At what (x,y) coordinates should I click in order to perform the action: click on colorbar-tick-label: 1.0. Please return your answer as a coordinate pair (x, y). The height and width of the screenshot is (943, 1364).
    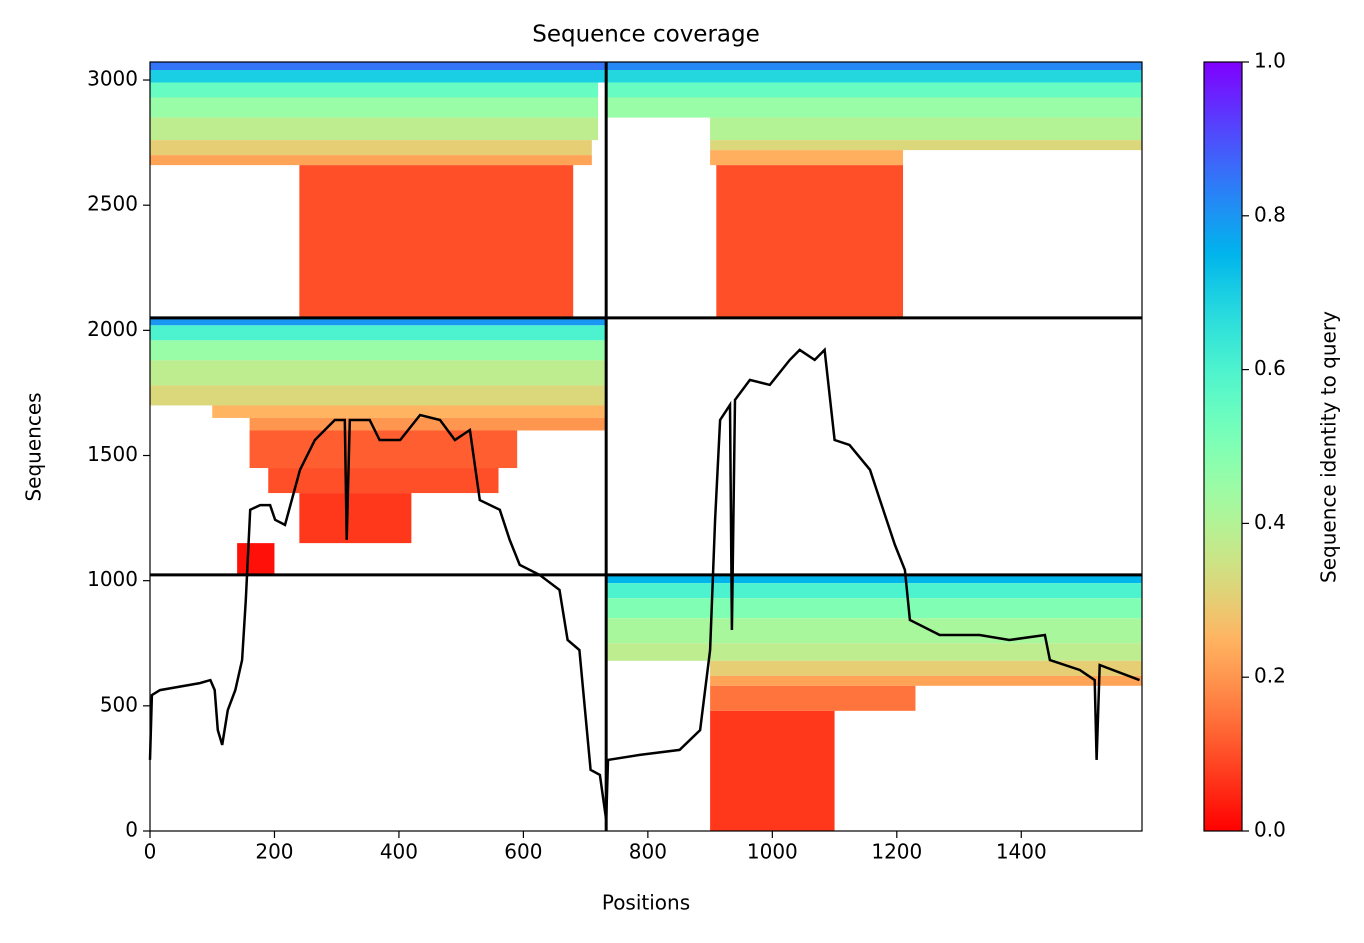
    Looking at the image, I should click on (1270, 61).